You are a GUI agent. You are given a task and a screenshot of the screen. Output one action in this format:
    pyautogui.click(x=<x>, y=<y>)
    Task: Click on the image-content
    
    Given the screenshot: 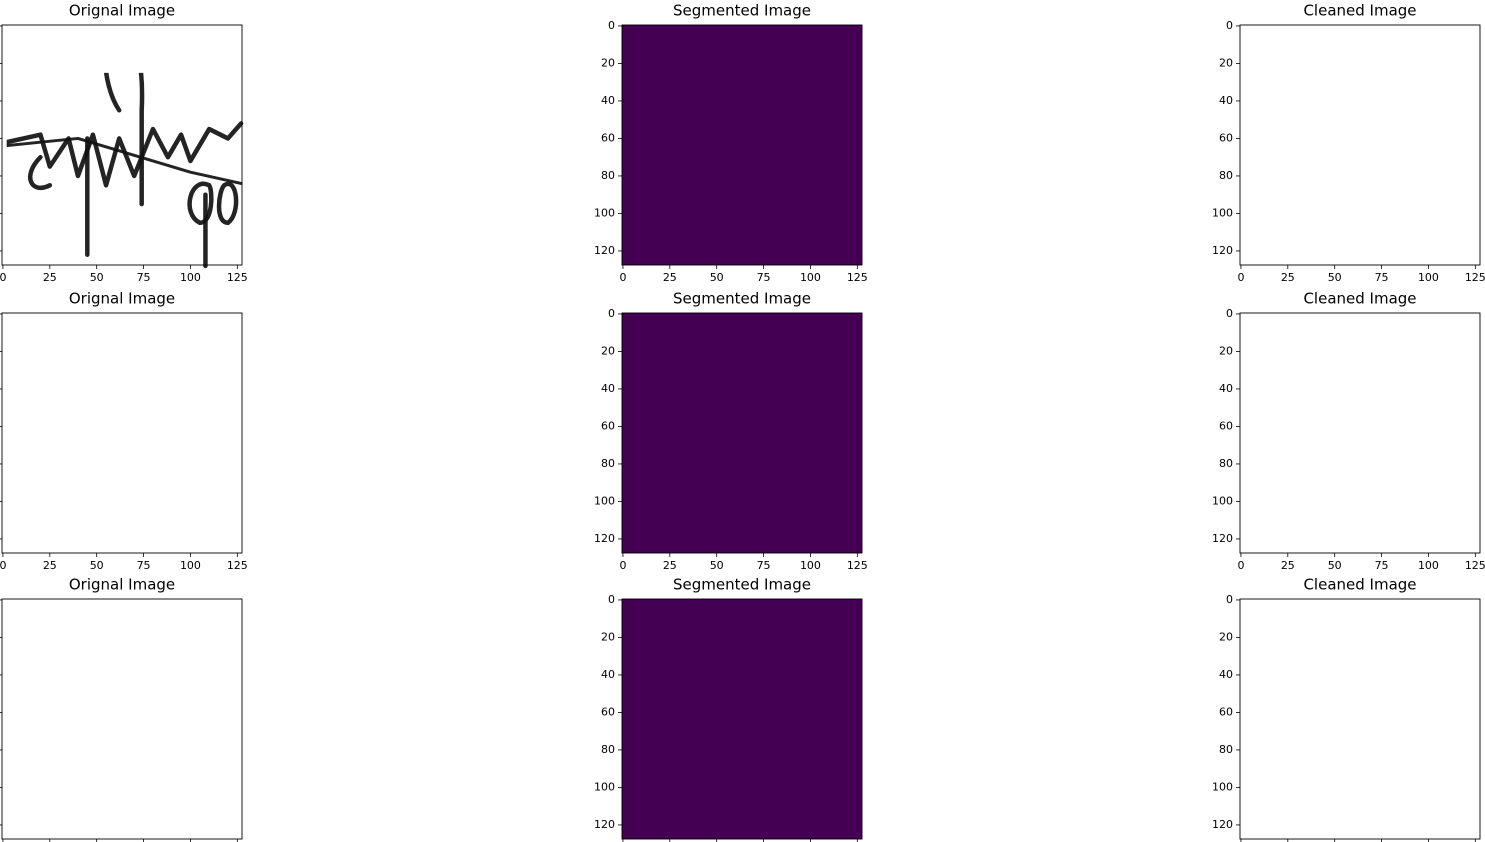 What is the action you would take?
    pyautogui.click(x=125, y=170)
    